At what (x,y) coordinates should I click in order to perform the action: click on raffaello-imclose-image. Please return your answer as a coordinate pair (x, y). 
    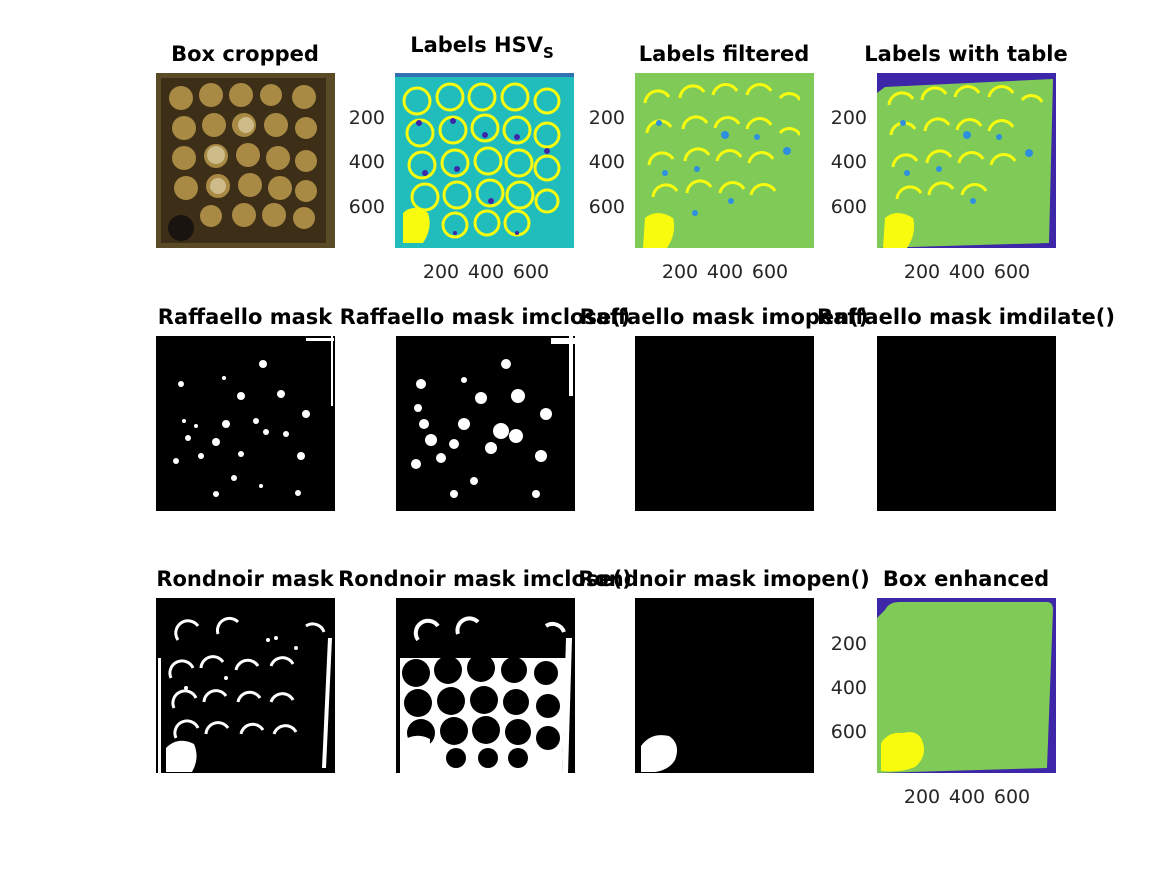
    Looking at the image, I should click on (485, 423).